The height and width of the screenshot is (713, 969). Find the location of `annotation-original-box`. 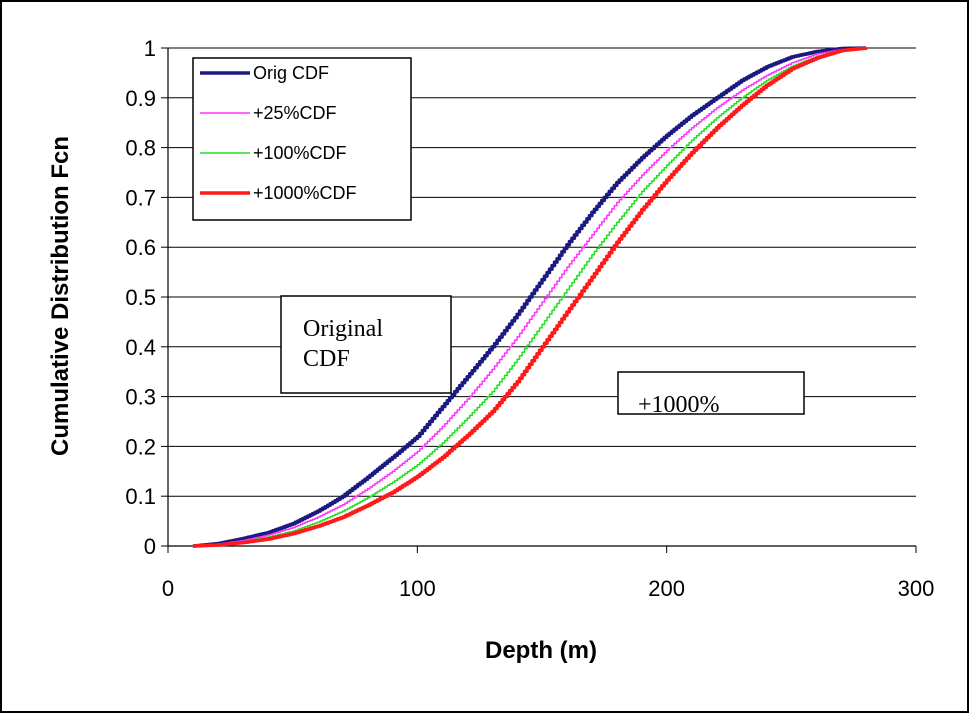

annotation-original-box is located at coordinates (366, 344).